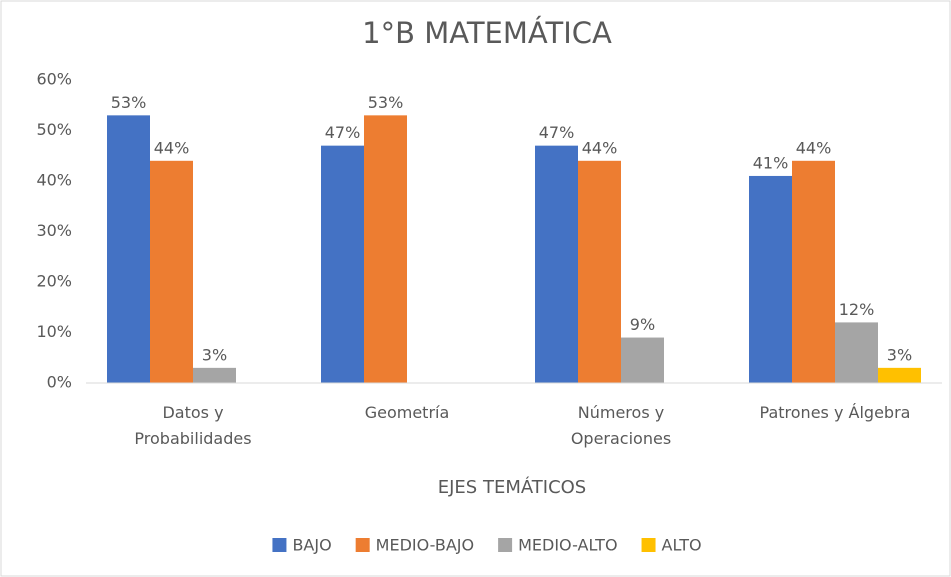  What do you see at coordinates (642, 324) in the screenshot?
I see `data-label: 9%` at bounding box center [642, 324].